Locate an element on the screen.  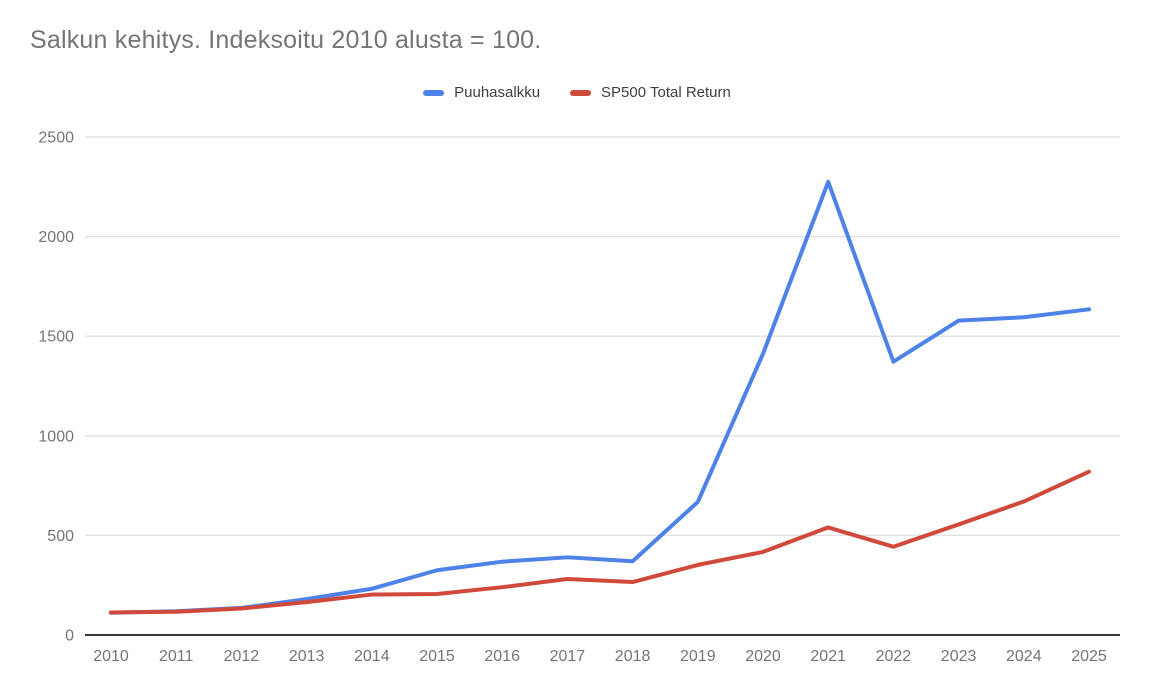
y-tick-label-1000: 1000 is located at coordinates (56, 436).